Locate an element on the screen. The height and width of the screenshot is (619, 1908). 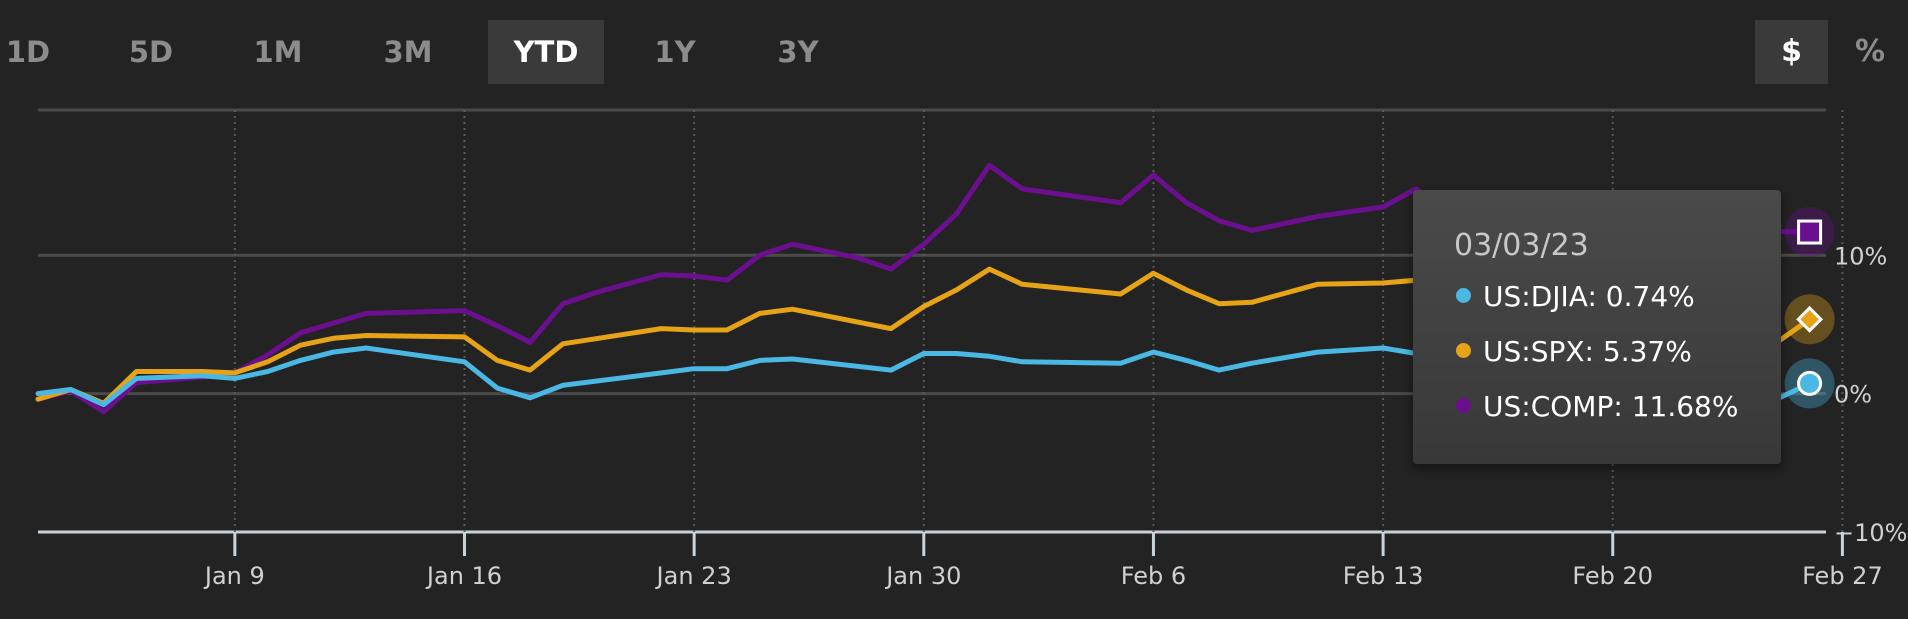
x-tick-label: Jan 30 is located at coordinates (922, 576).